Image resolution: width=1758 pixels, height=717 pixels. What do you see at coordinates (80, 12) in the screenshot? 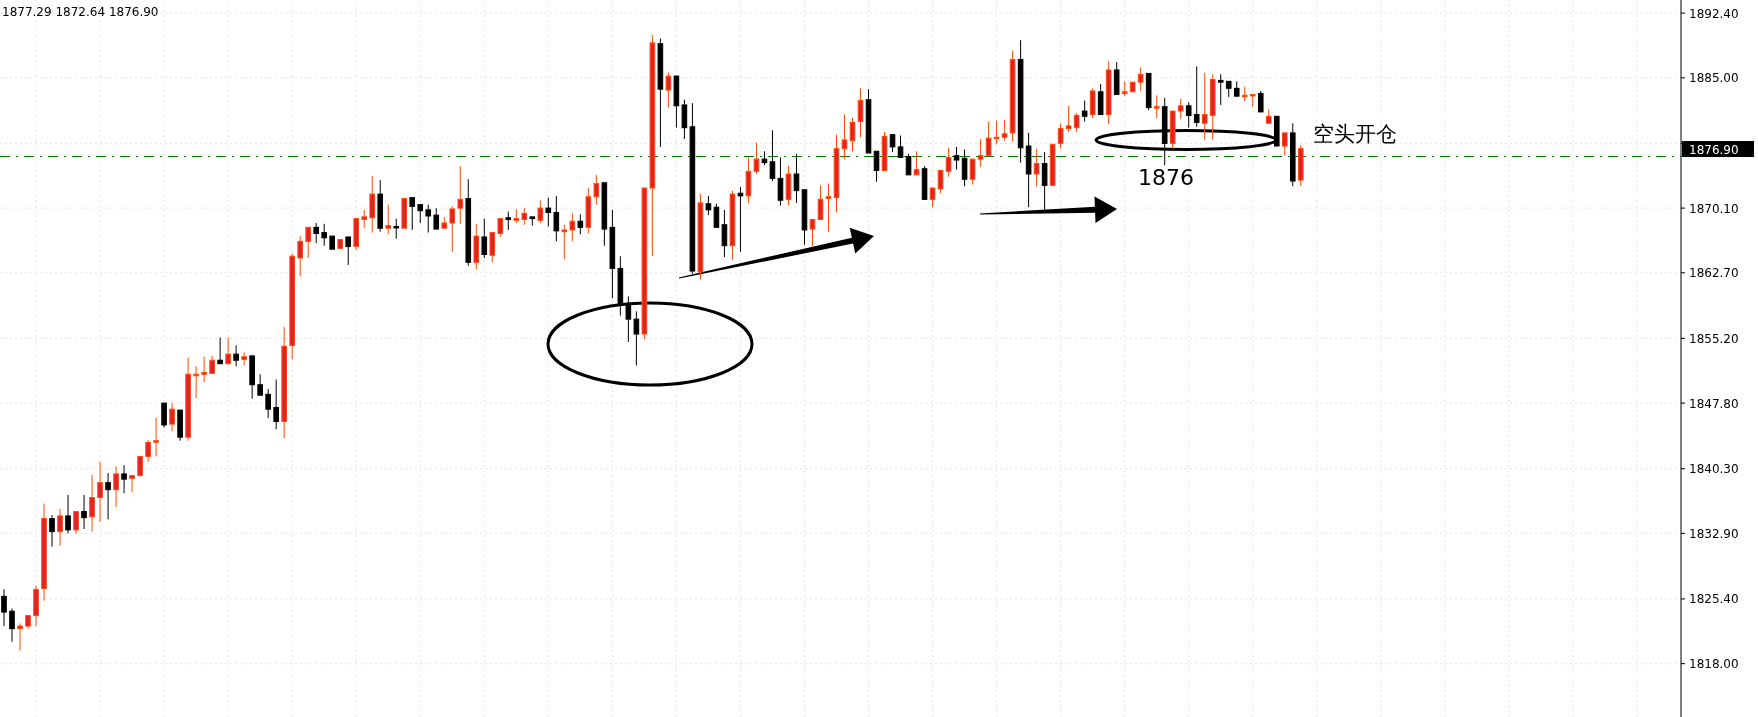
I see `annotation: 1877.29 1872.64 1876.90` at bounding box center [80, 12].